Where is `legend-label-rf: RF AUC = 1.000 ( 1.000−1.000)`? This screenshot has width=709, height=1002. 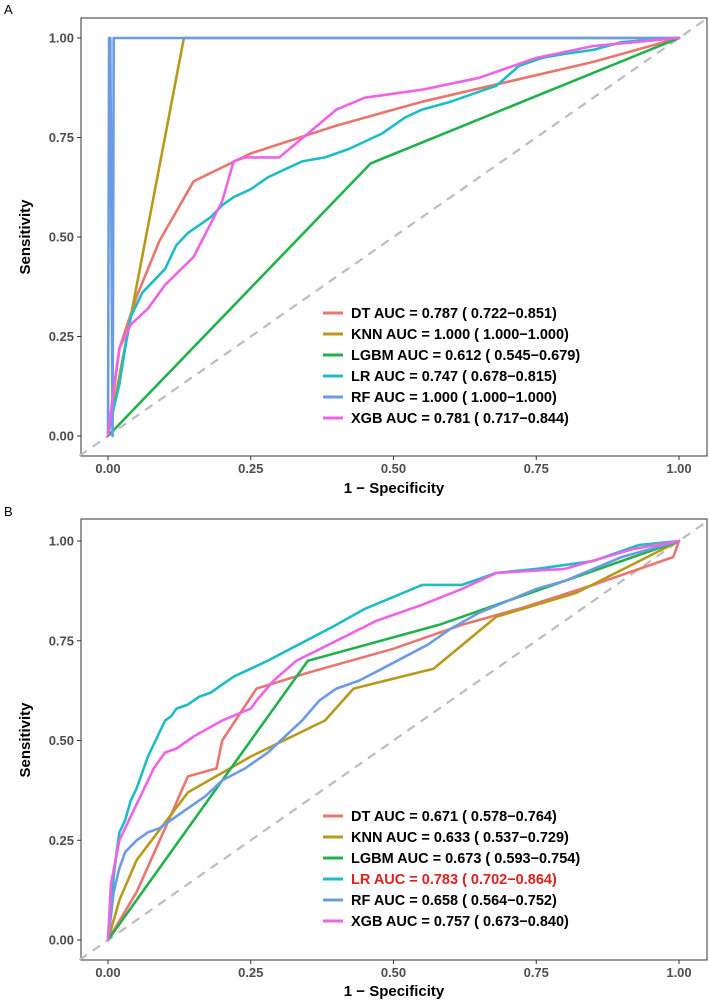 legend-label-rf: RF AUC = 1.000 ( 1.000−1.000) is located at coordinates (454, 398).